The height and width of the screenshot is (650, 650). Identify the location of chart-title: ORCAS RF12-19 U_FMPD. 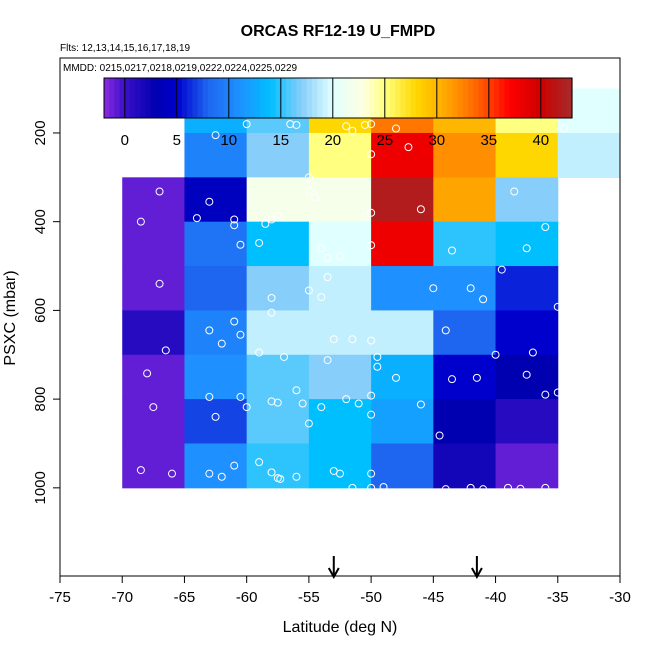
(338, 31).